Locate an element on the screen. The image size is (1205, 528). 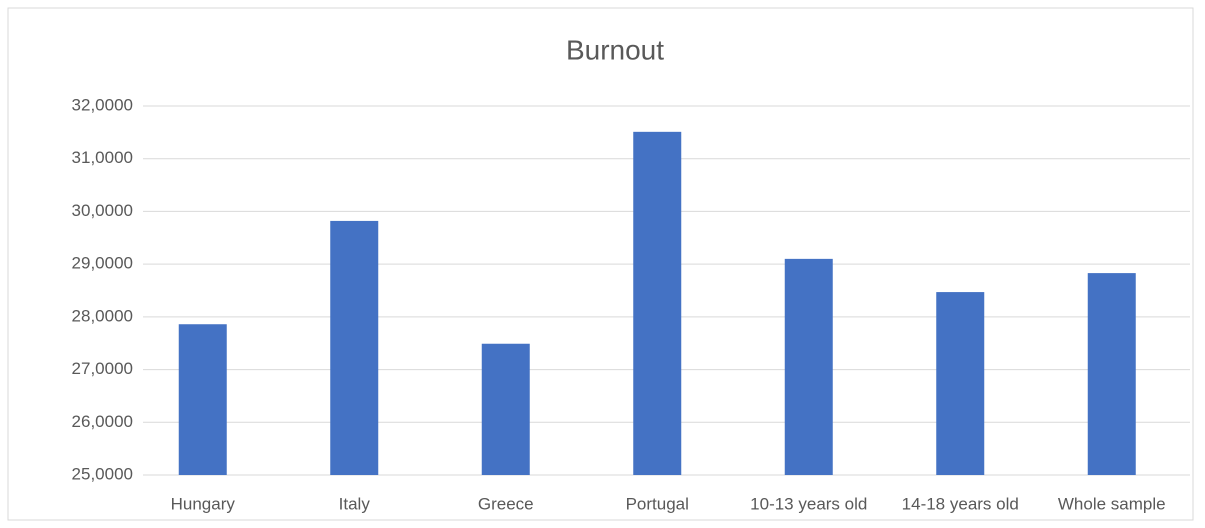
y-tick-label: 32,0000 is located at coordinates (102, 104).